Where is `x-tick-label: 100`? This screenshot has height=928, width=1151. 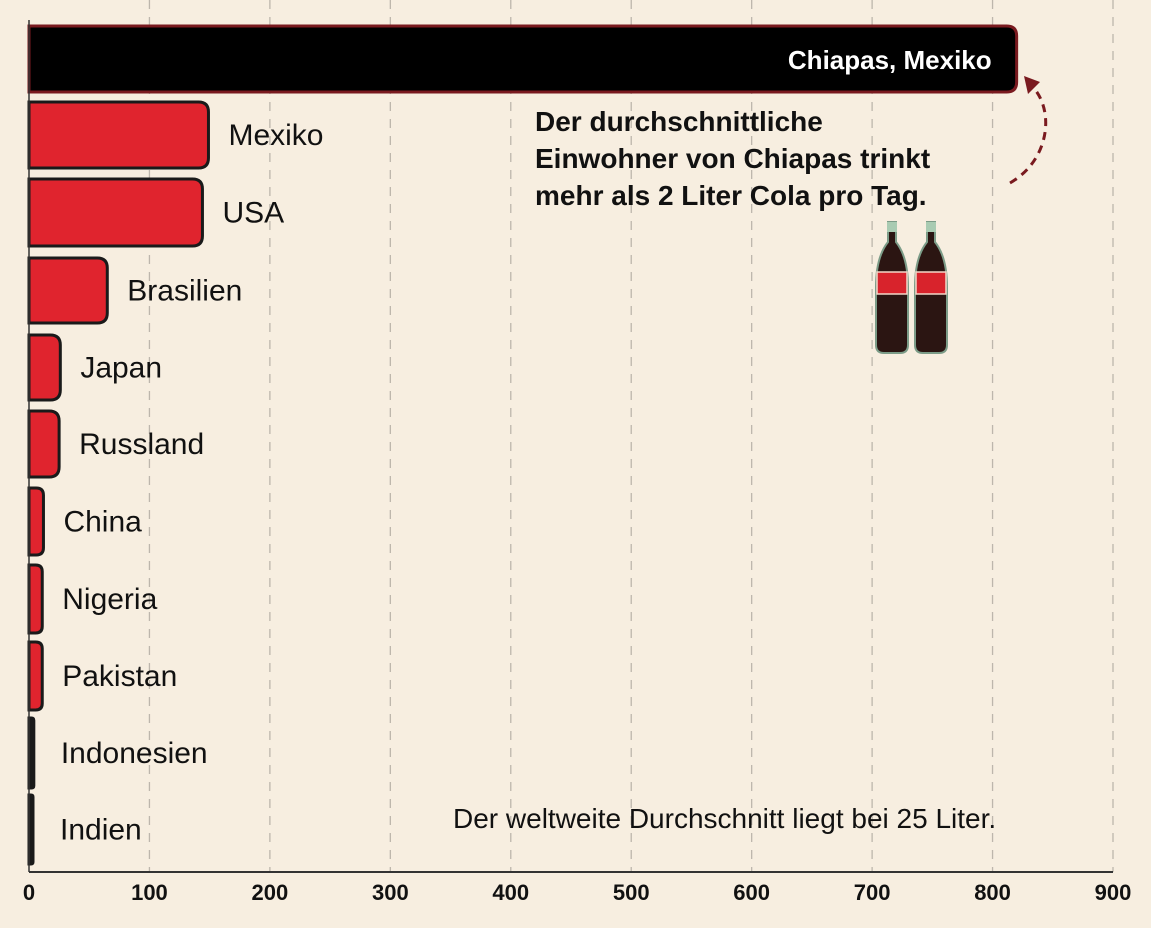 x-tick-label: 100 is located at coordinates (149, 892).